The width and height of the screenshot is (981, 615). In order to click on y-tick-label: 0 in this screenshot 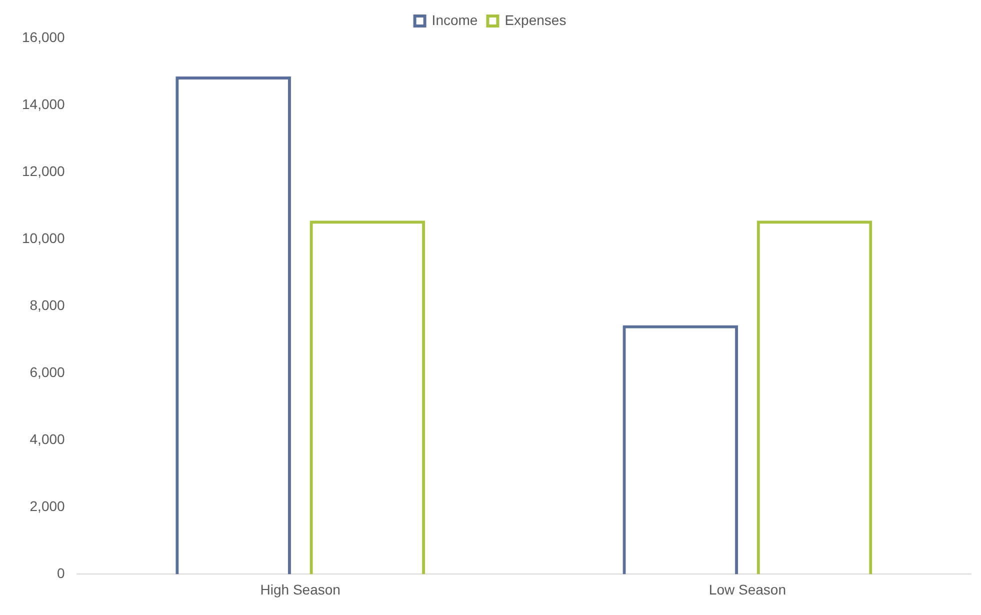, I will do `click(61, 573)`.